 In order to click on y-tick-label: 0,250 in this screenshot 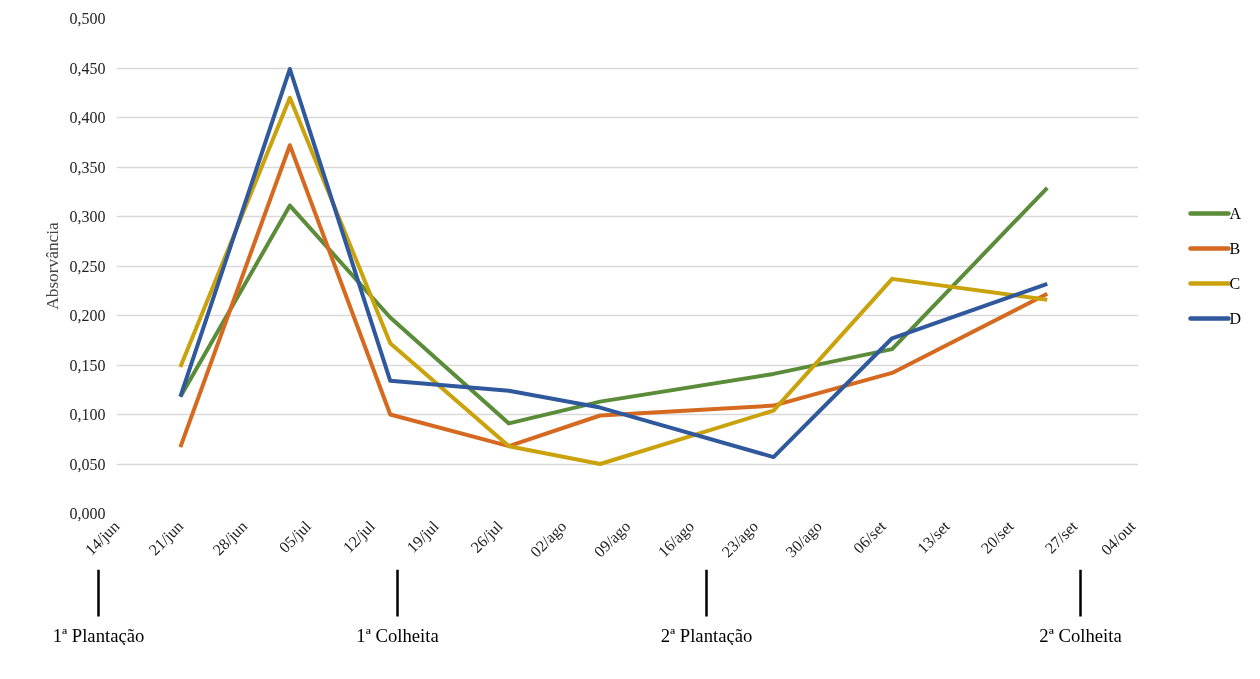, I will do `click(87, 266)`.